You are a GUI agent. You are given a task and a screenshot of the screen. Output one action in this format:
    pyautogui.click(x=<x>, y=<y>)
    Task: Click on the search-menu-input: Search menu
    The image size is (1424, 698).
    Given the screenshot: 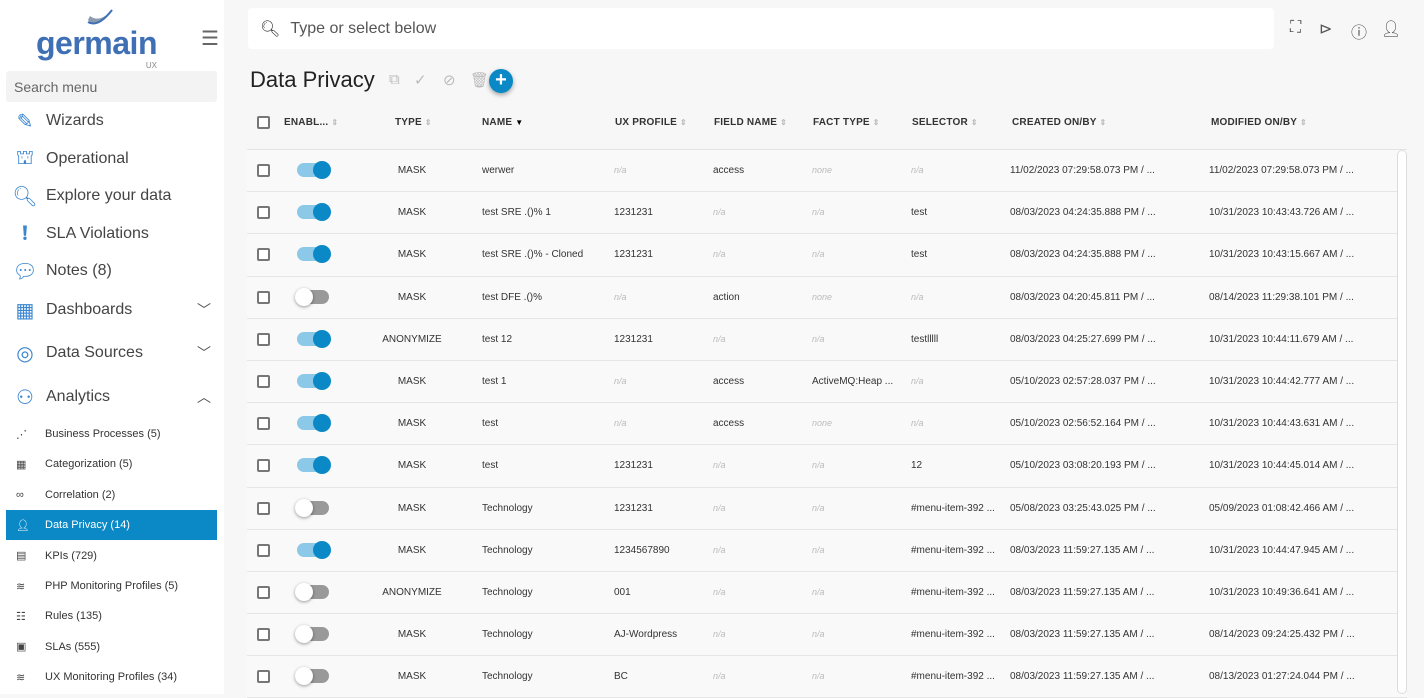 What is the action you would take?
    pyautogui.click(x=111, y=86)
    